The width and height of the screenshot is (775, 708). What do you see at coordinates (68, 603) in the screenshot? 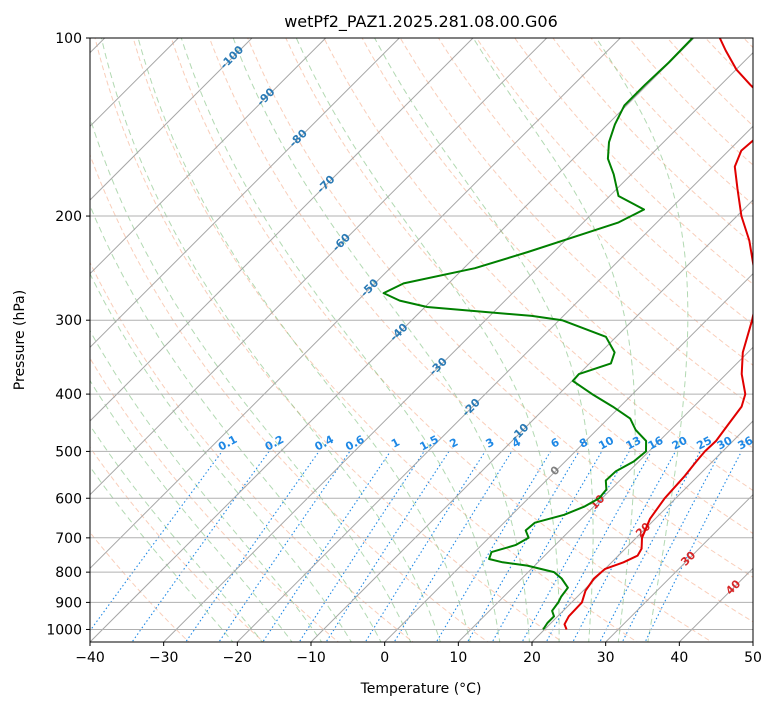
I see `y-tick-label: 900` at bounding box center [68, 603].